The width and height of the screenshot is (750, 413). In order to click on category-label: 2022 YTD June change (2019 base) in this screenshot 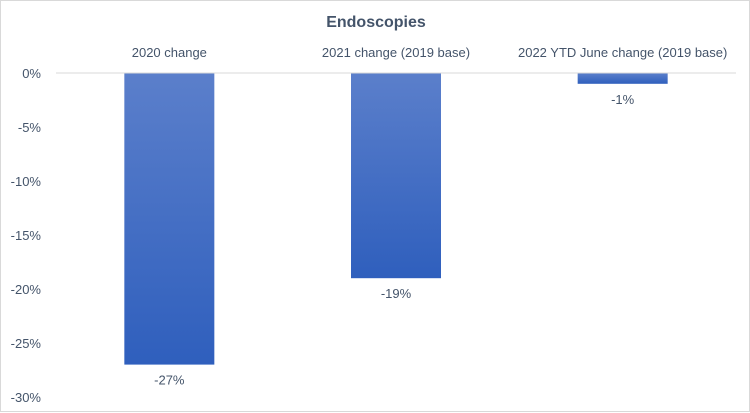, I will do `click(622, 52)`.